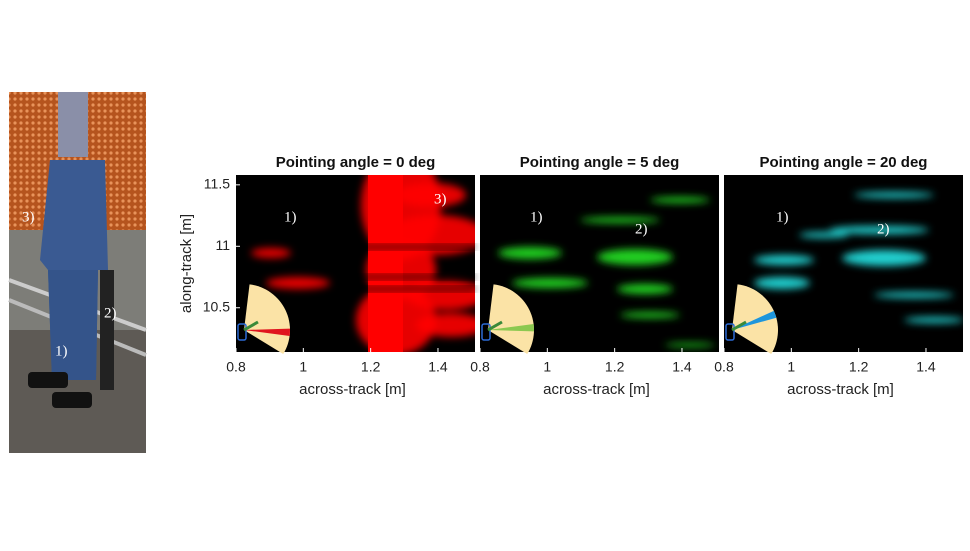 The height and width of the screenshot is (551, 970). What do you see at coordinates (28, 217) in the screenshot?
I see `photo-label: 3)` at bounding box center [28, 217].